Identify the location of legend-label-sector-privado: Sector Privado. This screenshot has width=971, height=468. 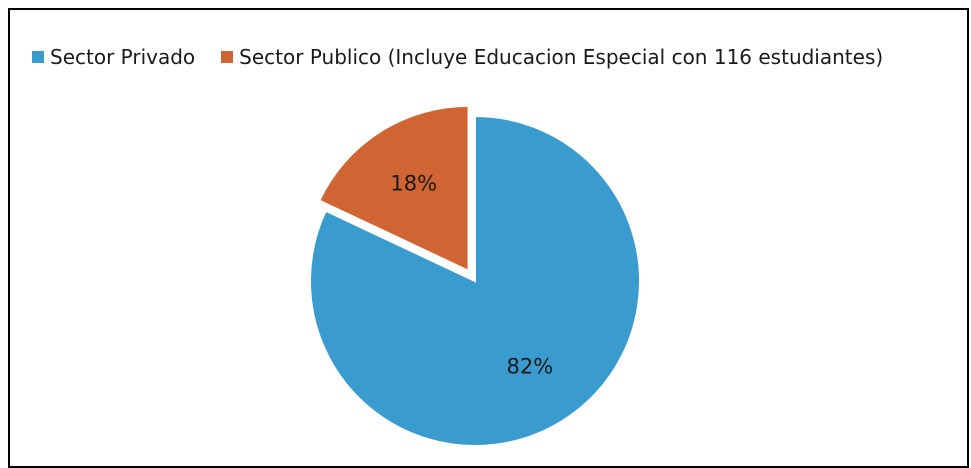
(123, 57).